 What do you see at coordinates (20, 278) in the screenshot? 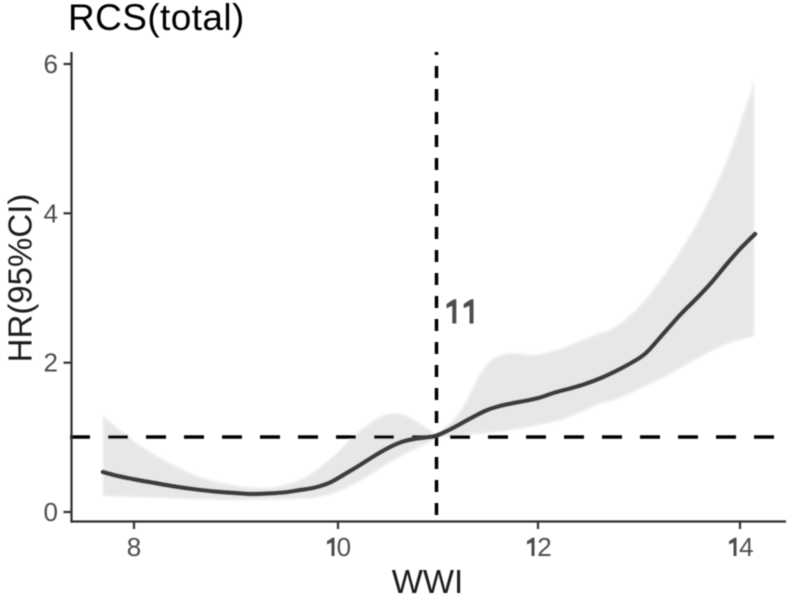
I see `svg-text: HR(95%CI)` at bounding box center [20, 278].